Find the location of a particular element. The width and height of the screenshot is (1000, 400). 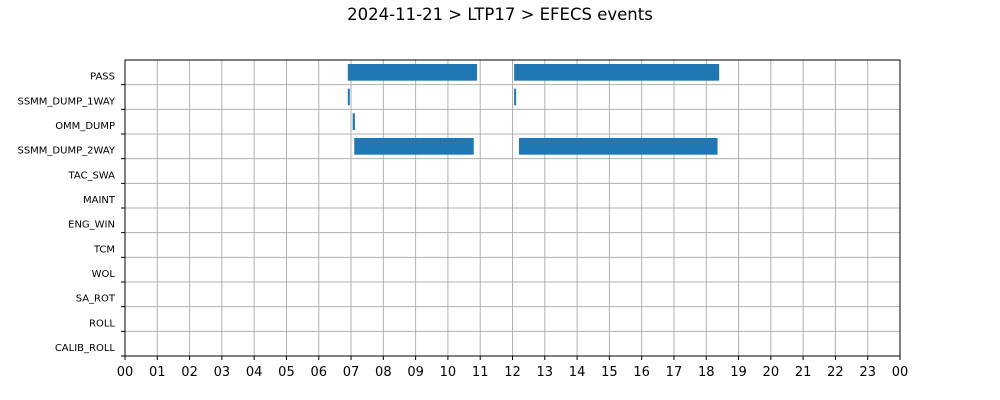

x-tick-label: 17 is located at coordinates (674, 372).